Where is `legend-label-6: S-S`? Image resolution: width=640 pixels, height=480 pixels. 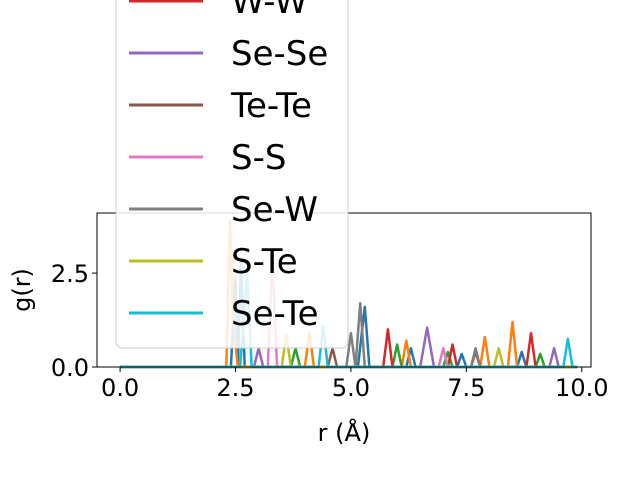 legend-label-6: S-S is located at coordinates (258, 158).